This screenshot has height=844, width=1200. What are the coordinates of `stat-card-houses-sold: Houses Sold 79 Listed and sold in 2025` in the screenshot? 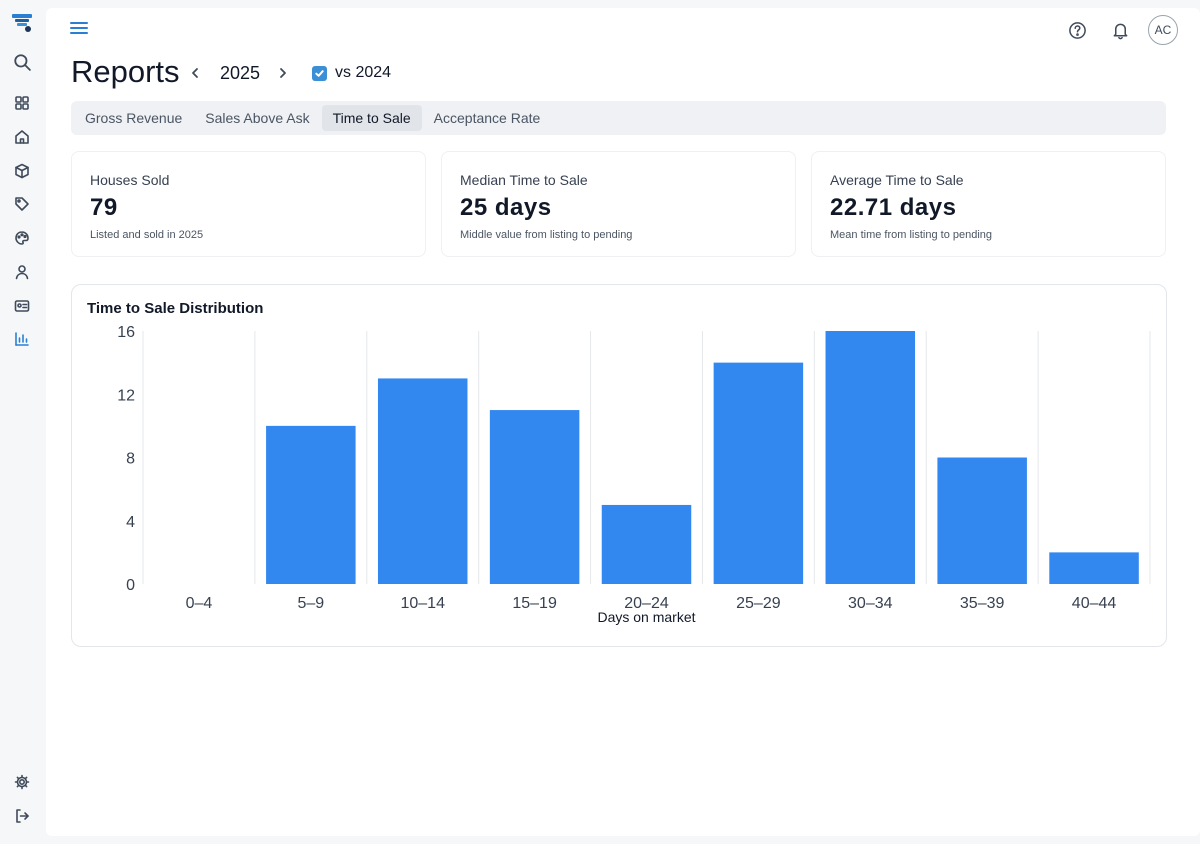 It's located at (248, 204).